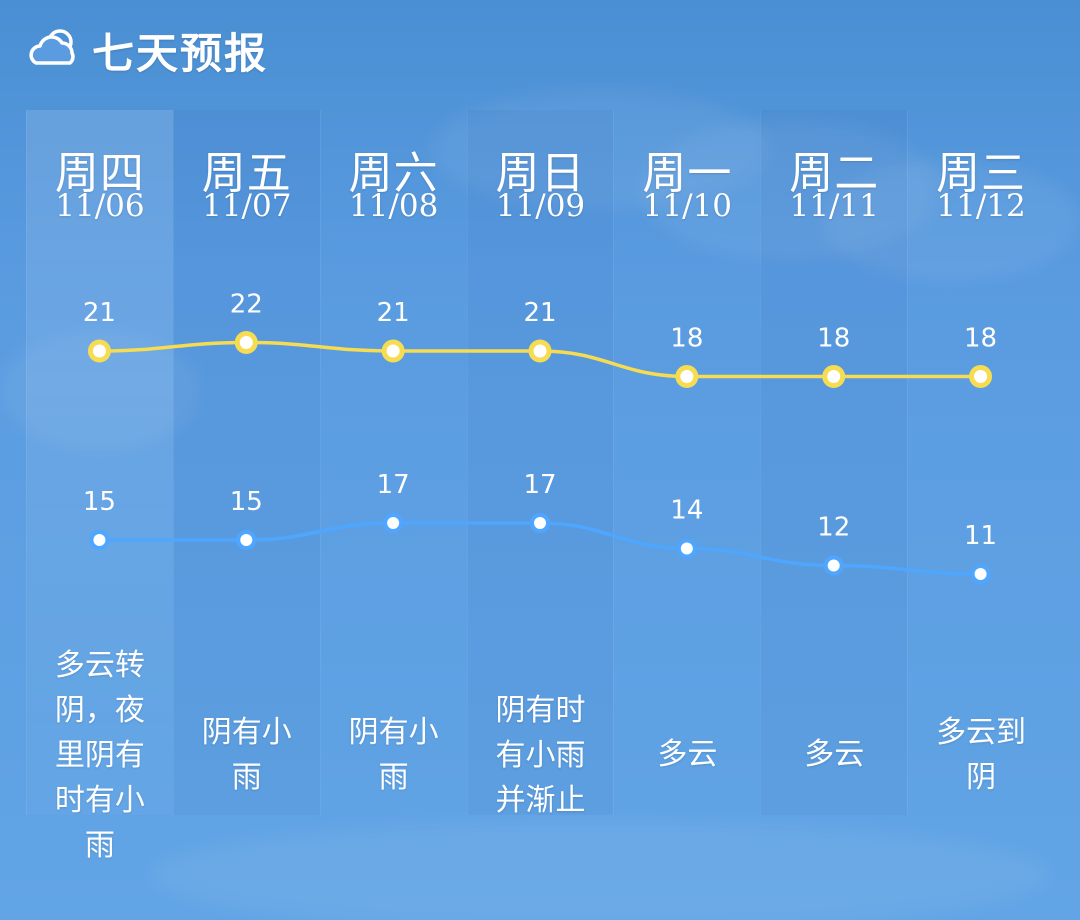 The image size is (1080, 920). Describe the element at coordinates (981, 206) in the screenshot. I see `date-label: 11/12` at that location.